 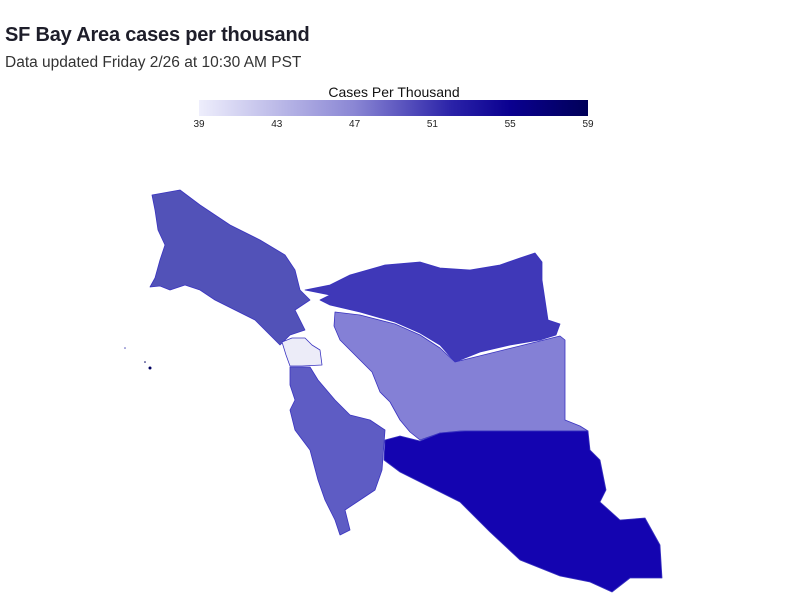 What do you see at coordinates (394, 92) in the screenshot?
I see `legend-title: Cases Per Thousand` at bounding box center [394, 92].